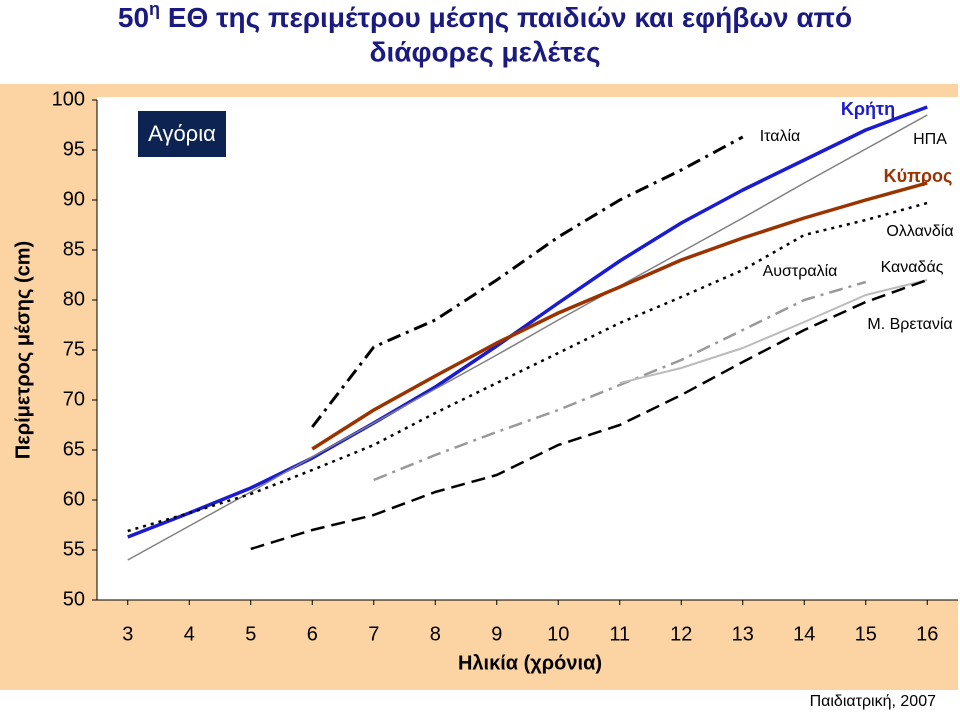  I want to click on x-tick-label: 10, so click(558, 634).